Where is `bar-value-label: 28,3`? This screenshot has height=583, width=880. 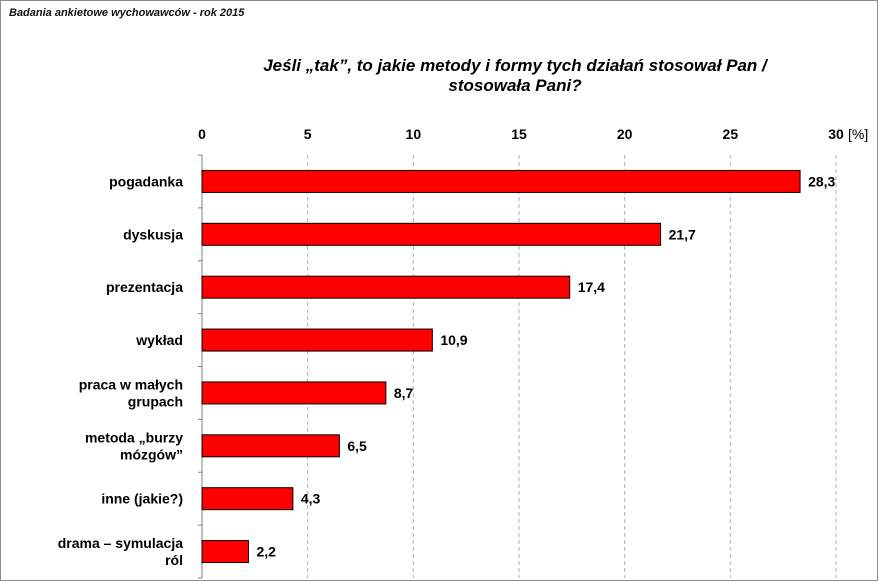 bar-value-label: 28,3 is located at coordinates (821, 181).